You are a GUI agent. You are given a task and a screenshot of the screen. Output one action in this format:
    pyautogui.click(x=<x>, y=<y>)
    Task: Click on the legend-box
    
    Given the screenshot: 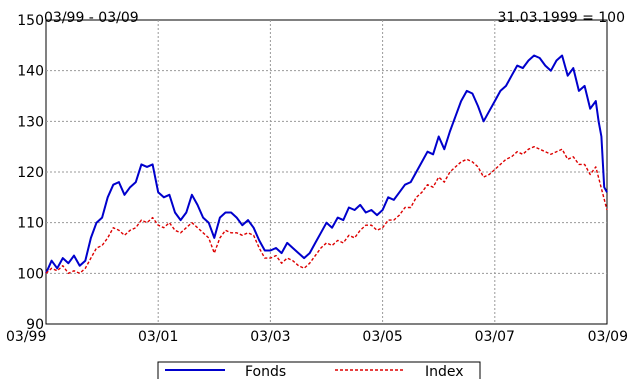 What is the action you would take?
    pyautogui.click(x=319, y=370)
    